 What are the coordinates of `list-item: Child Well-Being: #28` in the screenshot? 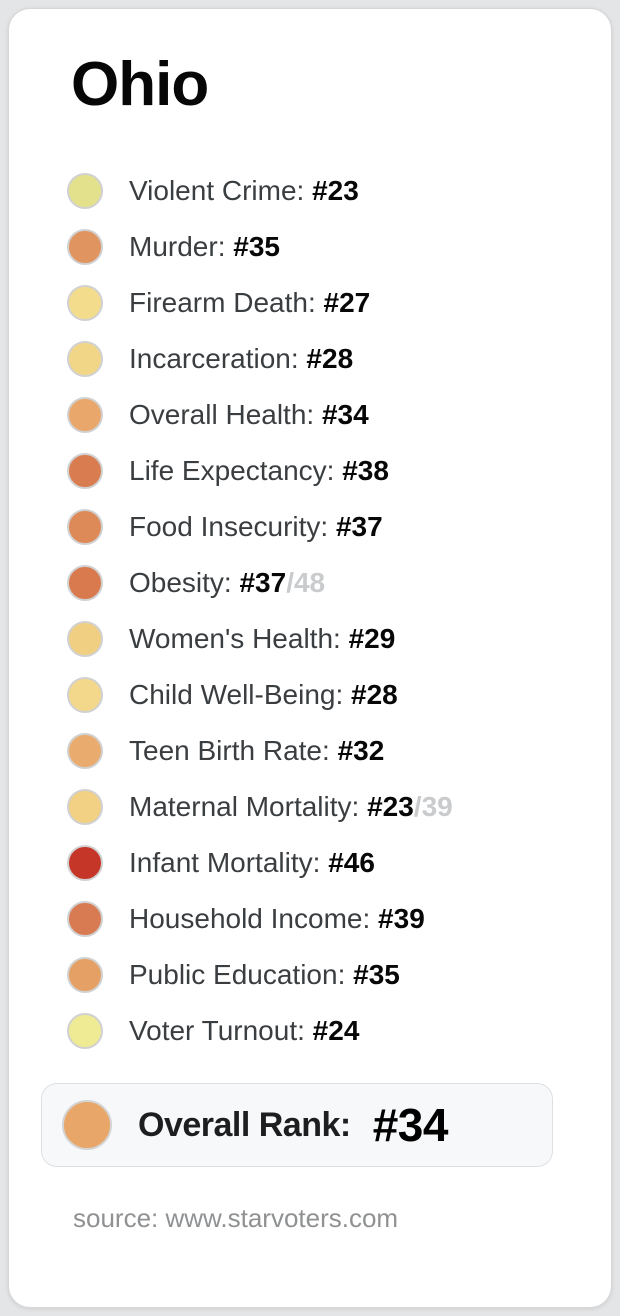 It's located at (318, 695).